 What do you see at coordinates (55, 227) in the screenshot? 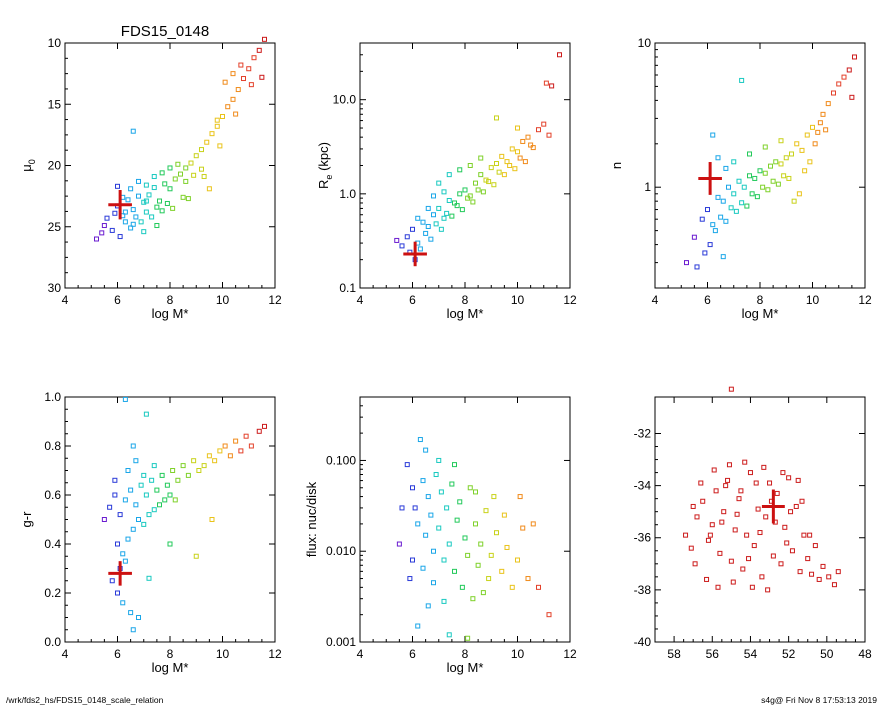
I see `y-tick-label: 25` at bounding box center [55, 227].